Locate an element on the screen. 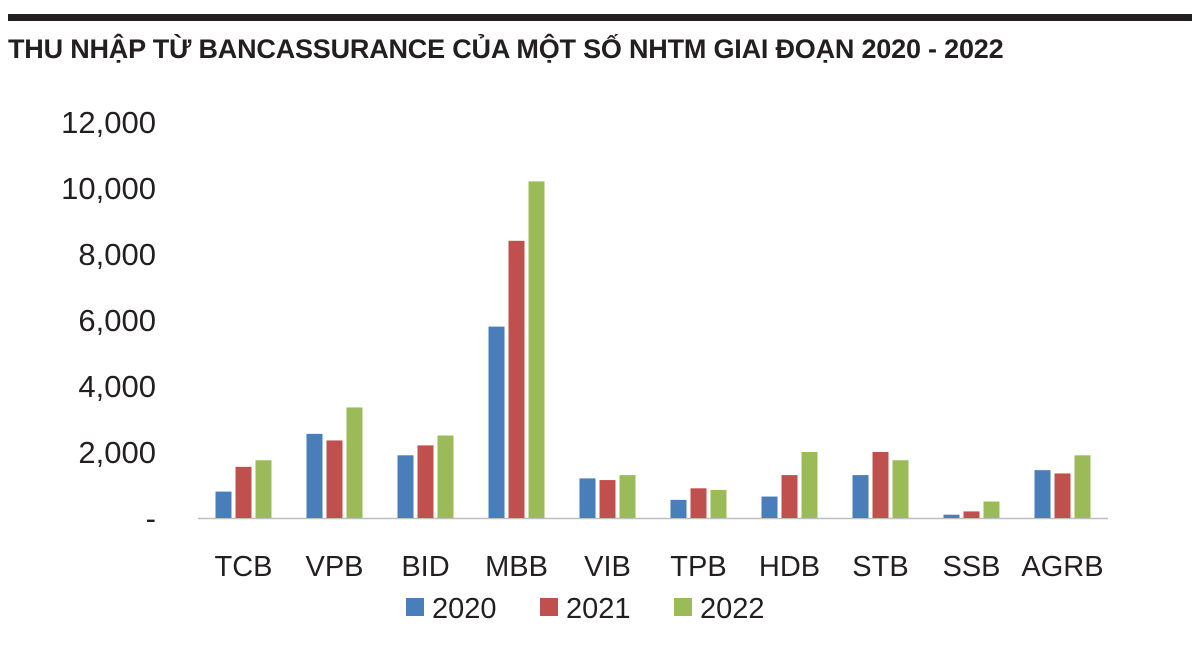 The image size is (1200, 654). y-tick-label: 2,000 is located at coordinates (117, 452).